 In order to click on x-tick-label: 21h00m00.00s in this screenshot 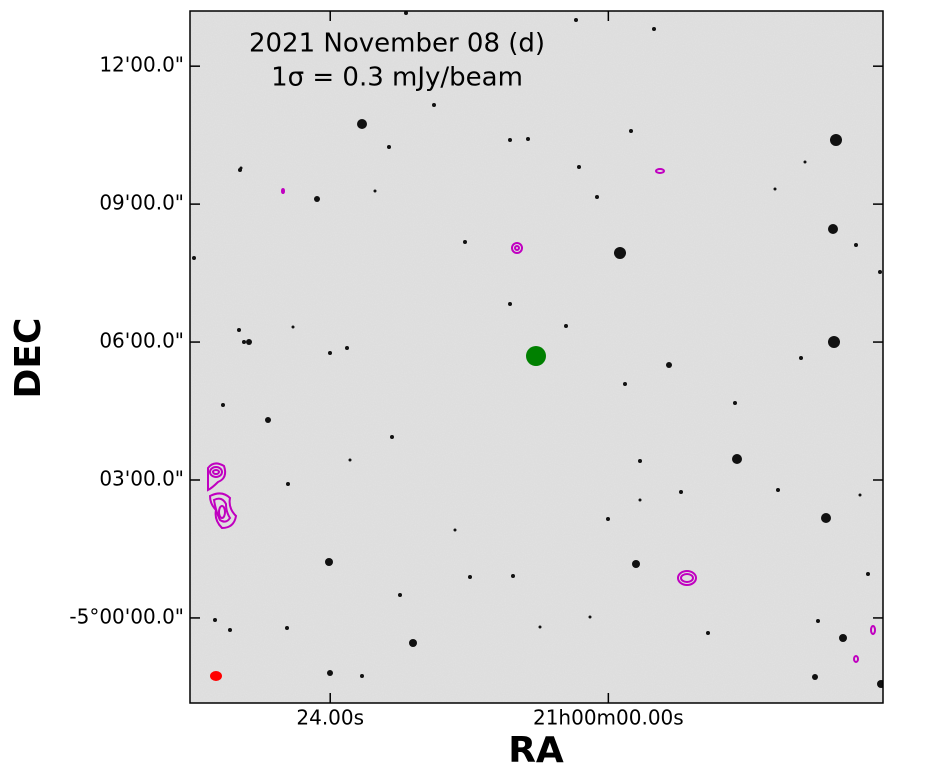, I will do `click(608, 718)`.